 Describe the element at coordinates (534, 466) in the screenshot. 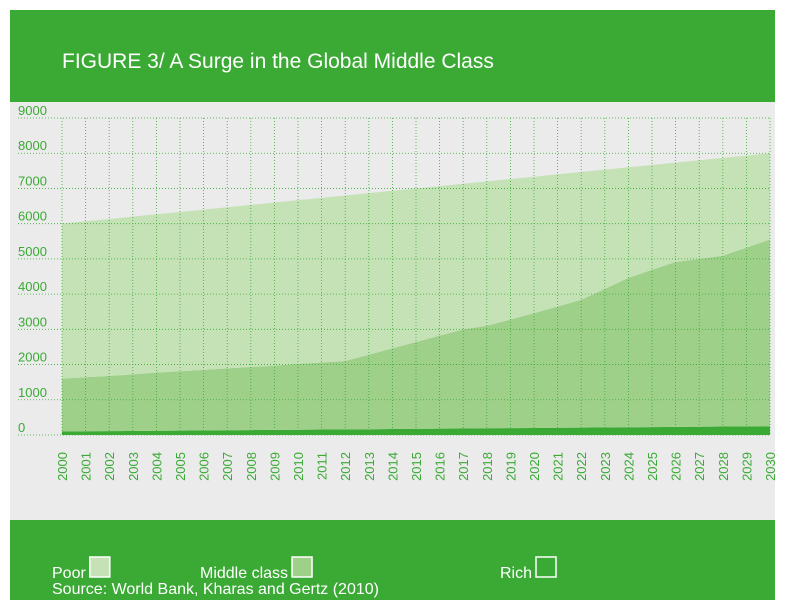

I see `x-tick-label: 2020` at that location.